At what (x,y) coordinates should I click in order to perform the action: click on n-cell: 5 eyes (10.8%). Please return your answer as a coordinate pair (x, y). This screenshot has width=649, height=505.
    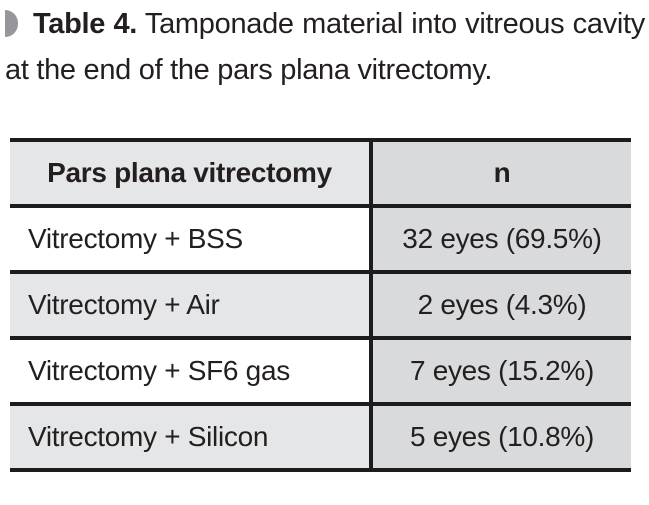
    Looking at the image, I should click on (501, 438).